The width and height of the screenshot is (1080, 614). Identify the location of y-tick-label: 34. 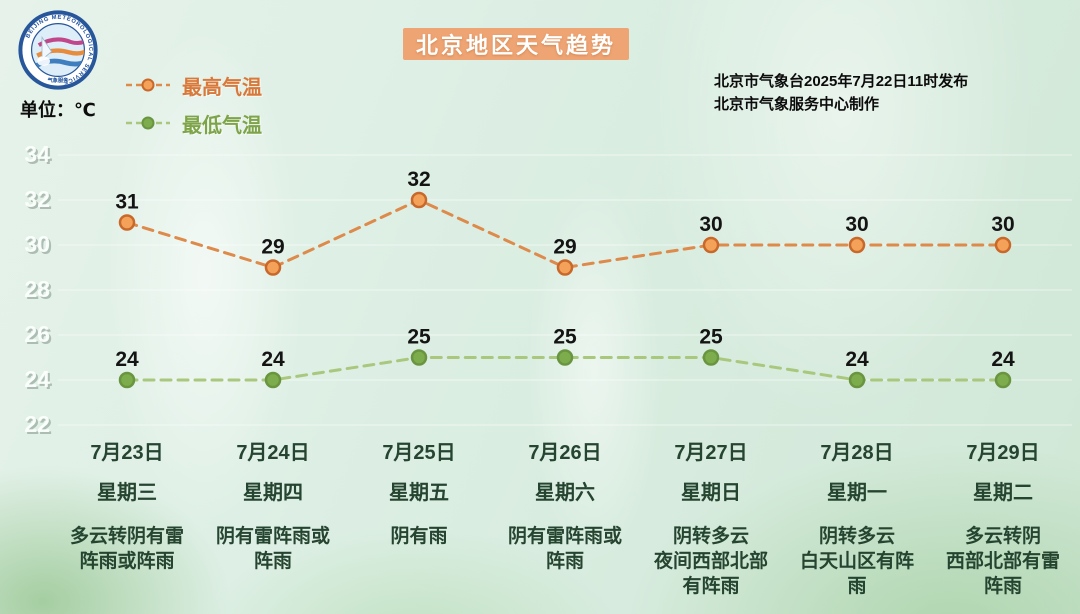
(37, 154).